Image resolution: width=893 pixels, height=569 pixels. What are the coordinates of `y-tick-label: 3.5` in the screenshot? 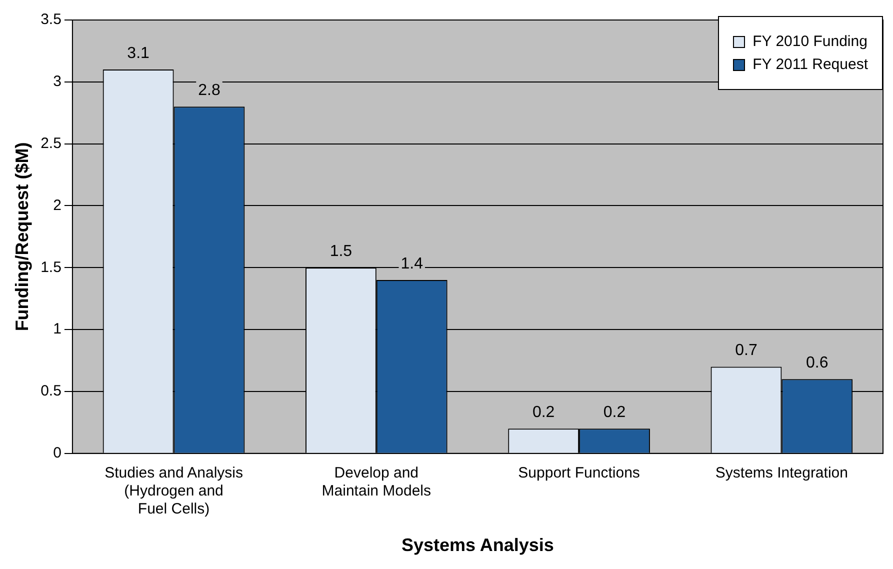 It's located at (51, 19).